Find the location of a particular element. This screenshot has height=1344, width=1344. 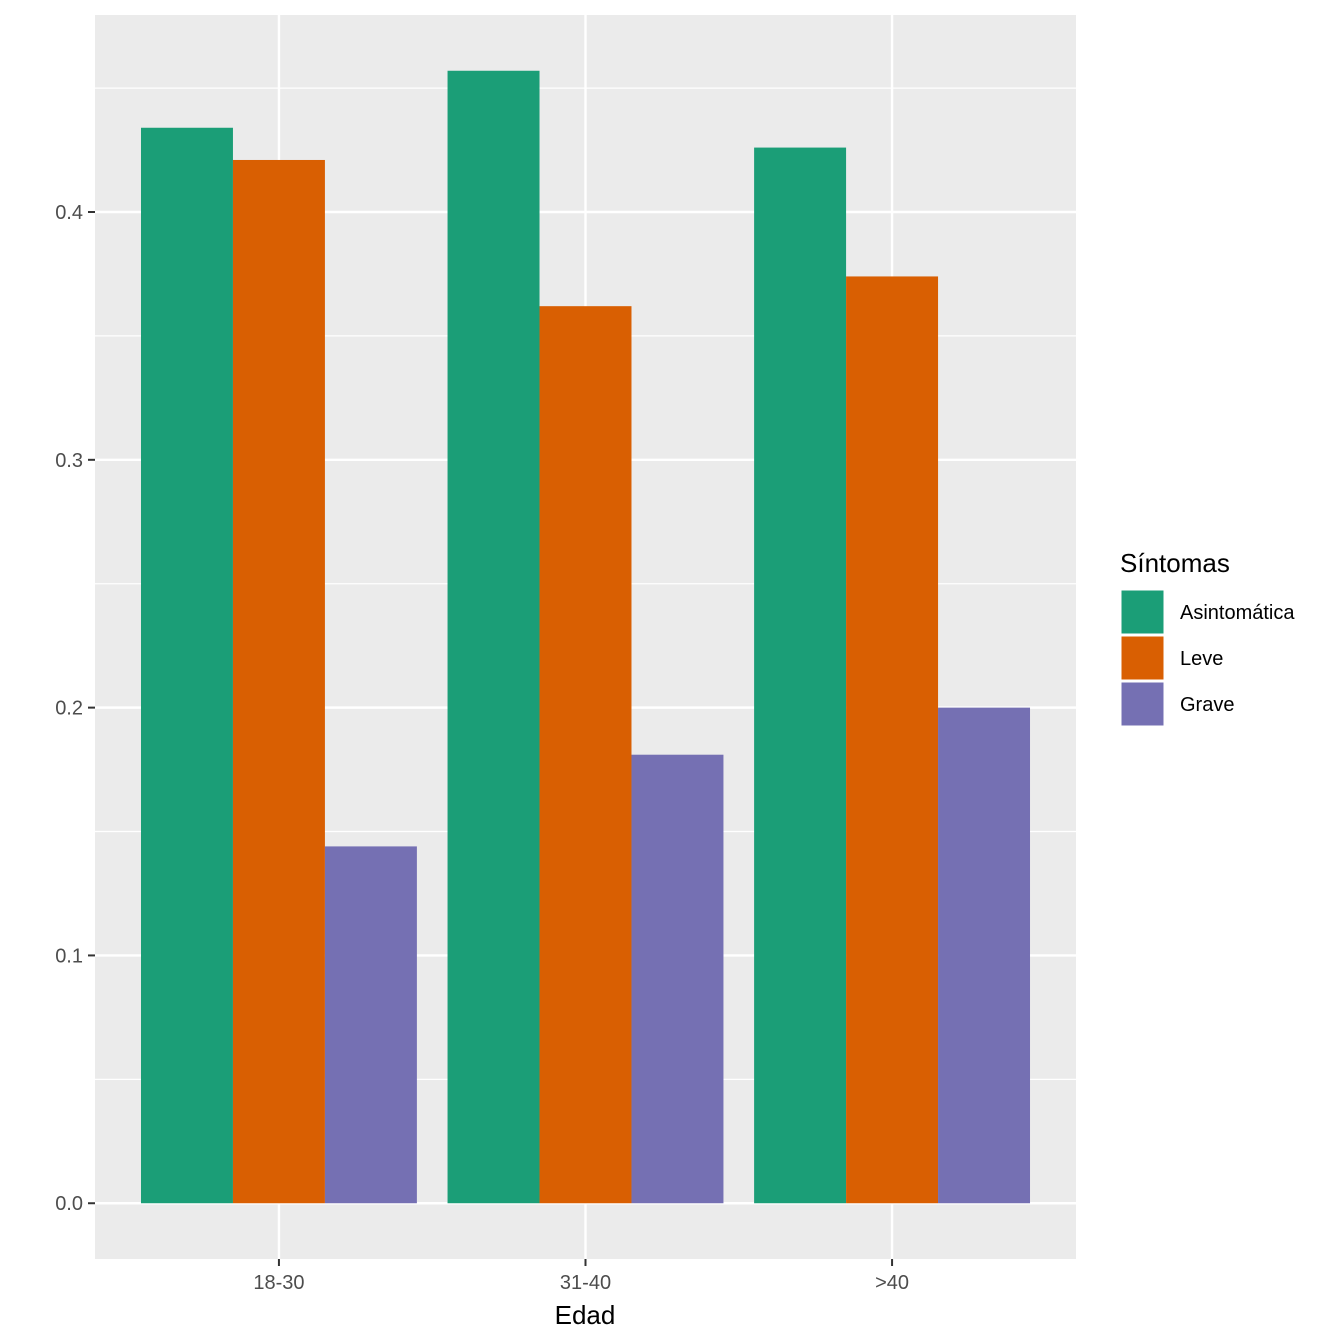

x-axis: 18-30 31-40 >40 is located at coordinates (581, 1276).